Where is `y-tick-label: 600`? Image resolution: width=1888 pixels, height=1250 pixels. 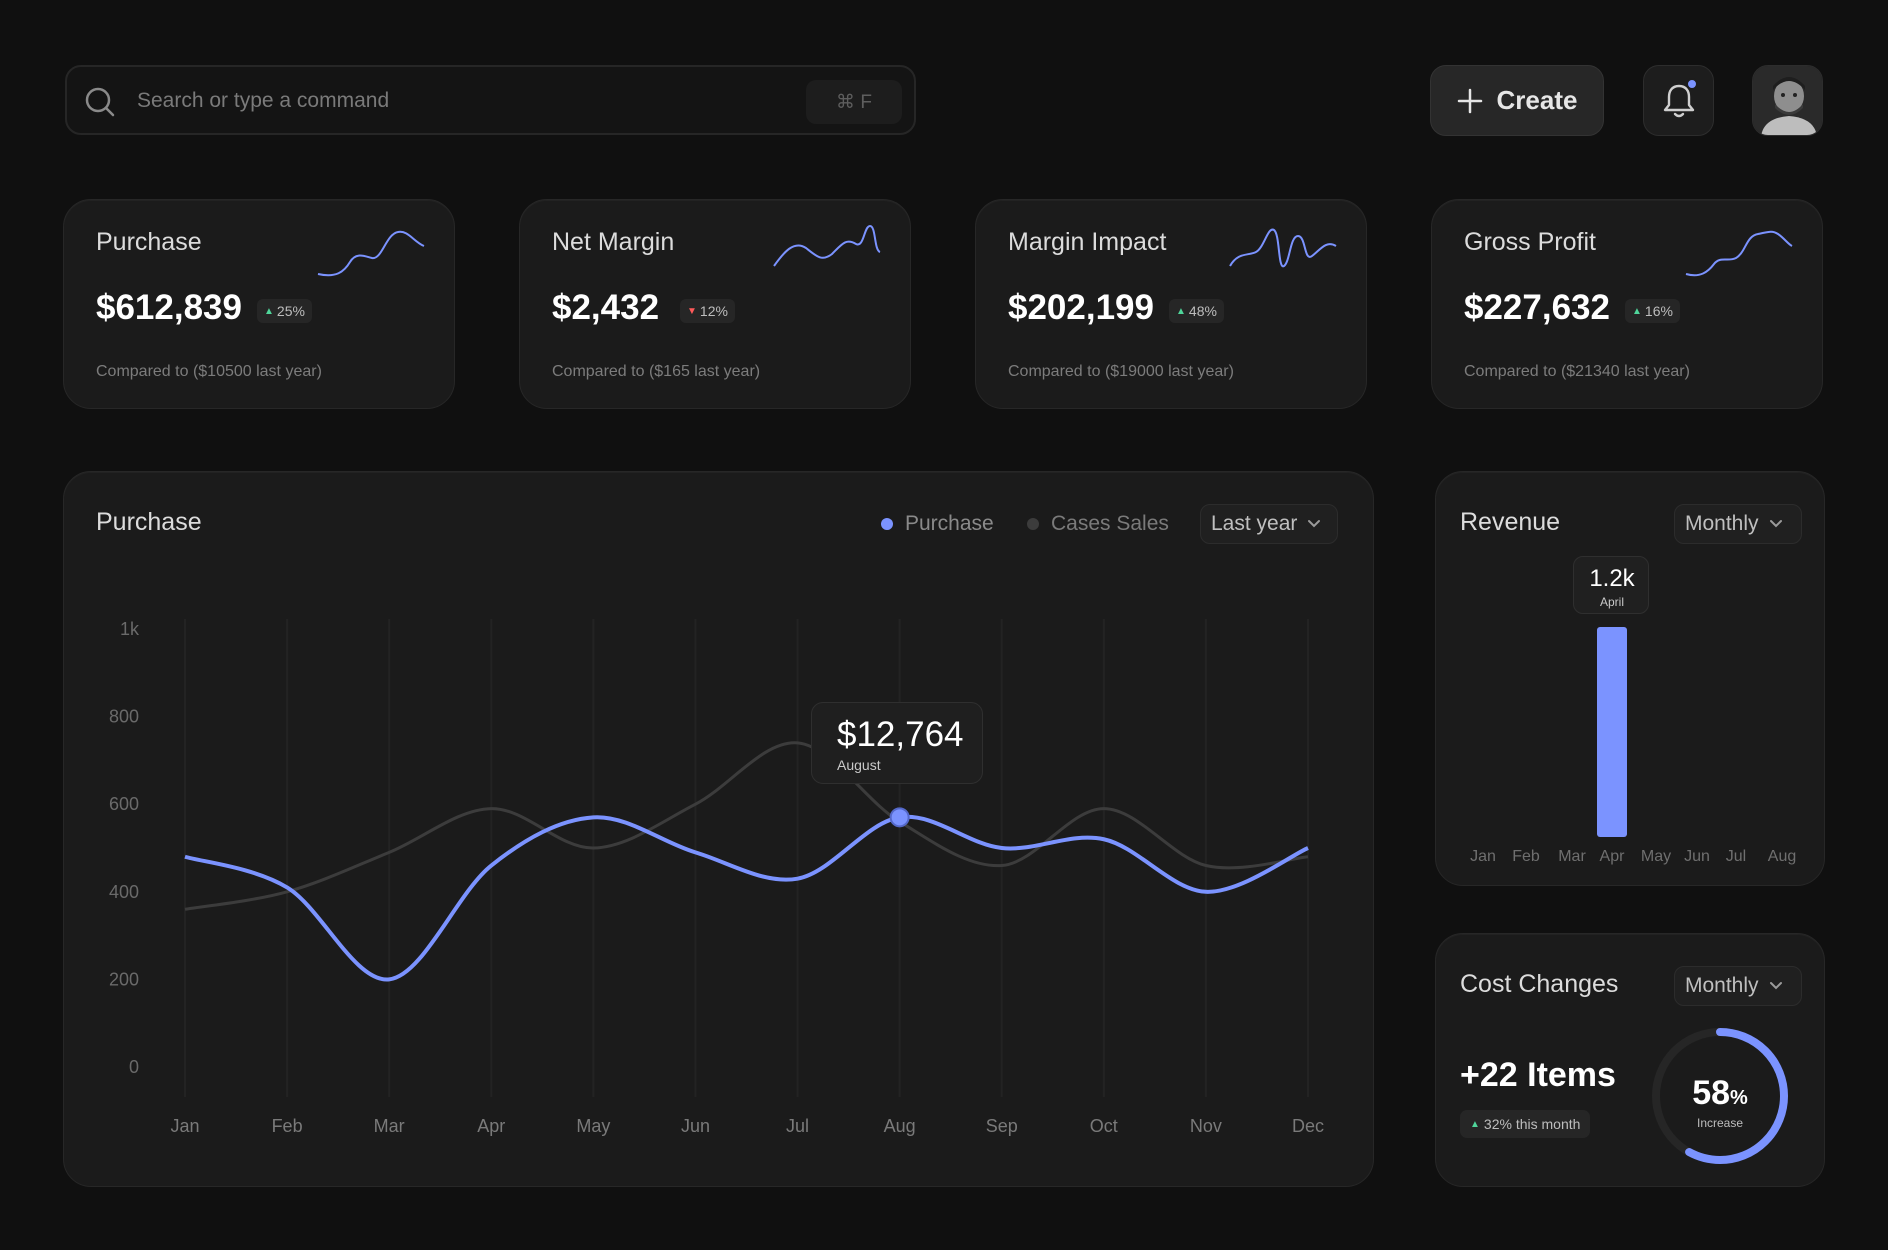
y-tick-label: 600 is located at coordinates (124, 804).